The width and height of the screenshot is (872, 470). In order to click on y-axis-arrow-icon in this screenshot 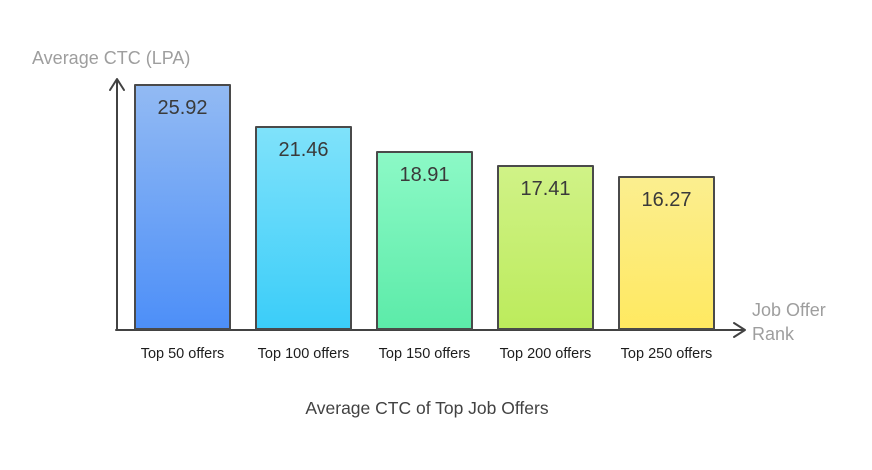, I will do `click(117, 84)`.